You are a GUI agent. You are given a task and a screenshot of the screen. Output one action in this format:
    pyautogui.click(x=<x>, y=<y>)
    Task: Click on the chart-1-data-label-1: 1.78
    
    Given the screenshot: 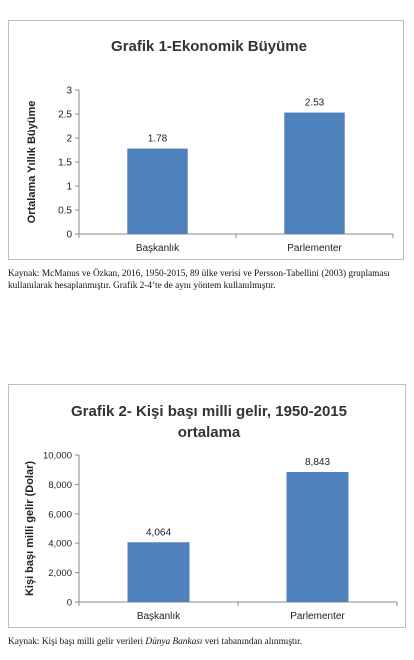 What is the action you would take?
    pyautogui.click(x=158, y=139)
    